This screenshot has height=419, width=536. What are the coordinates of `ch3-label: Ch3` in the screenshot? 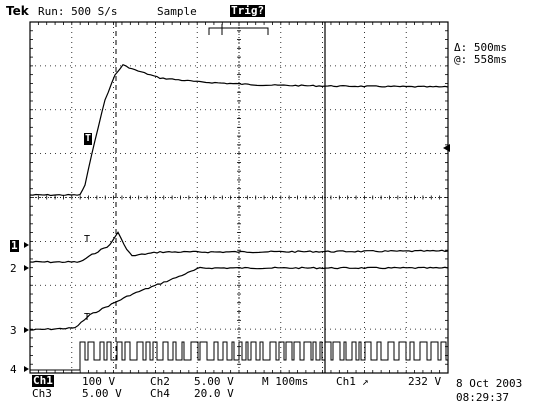 It's located at (42, 393).